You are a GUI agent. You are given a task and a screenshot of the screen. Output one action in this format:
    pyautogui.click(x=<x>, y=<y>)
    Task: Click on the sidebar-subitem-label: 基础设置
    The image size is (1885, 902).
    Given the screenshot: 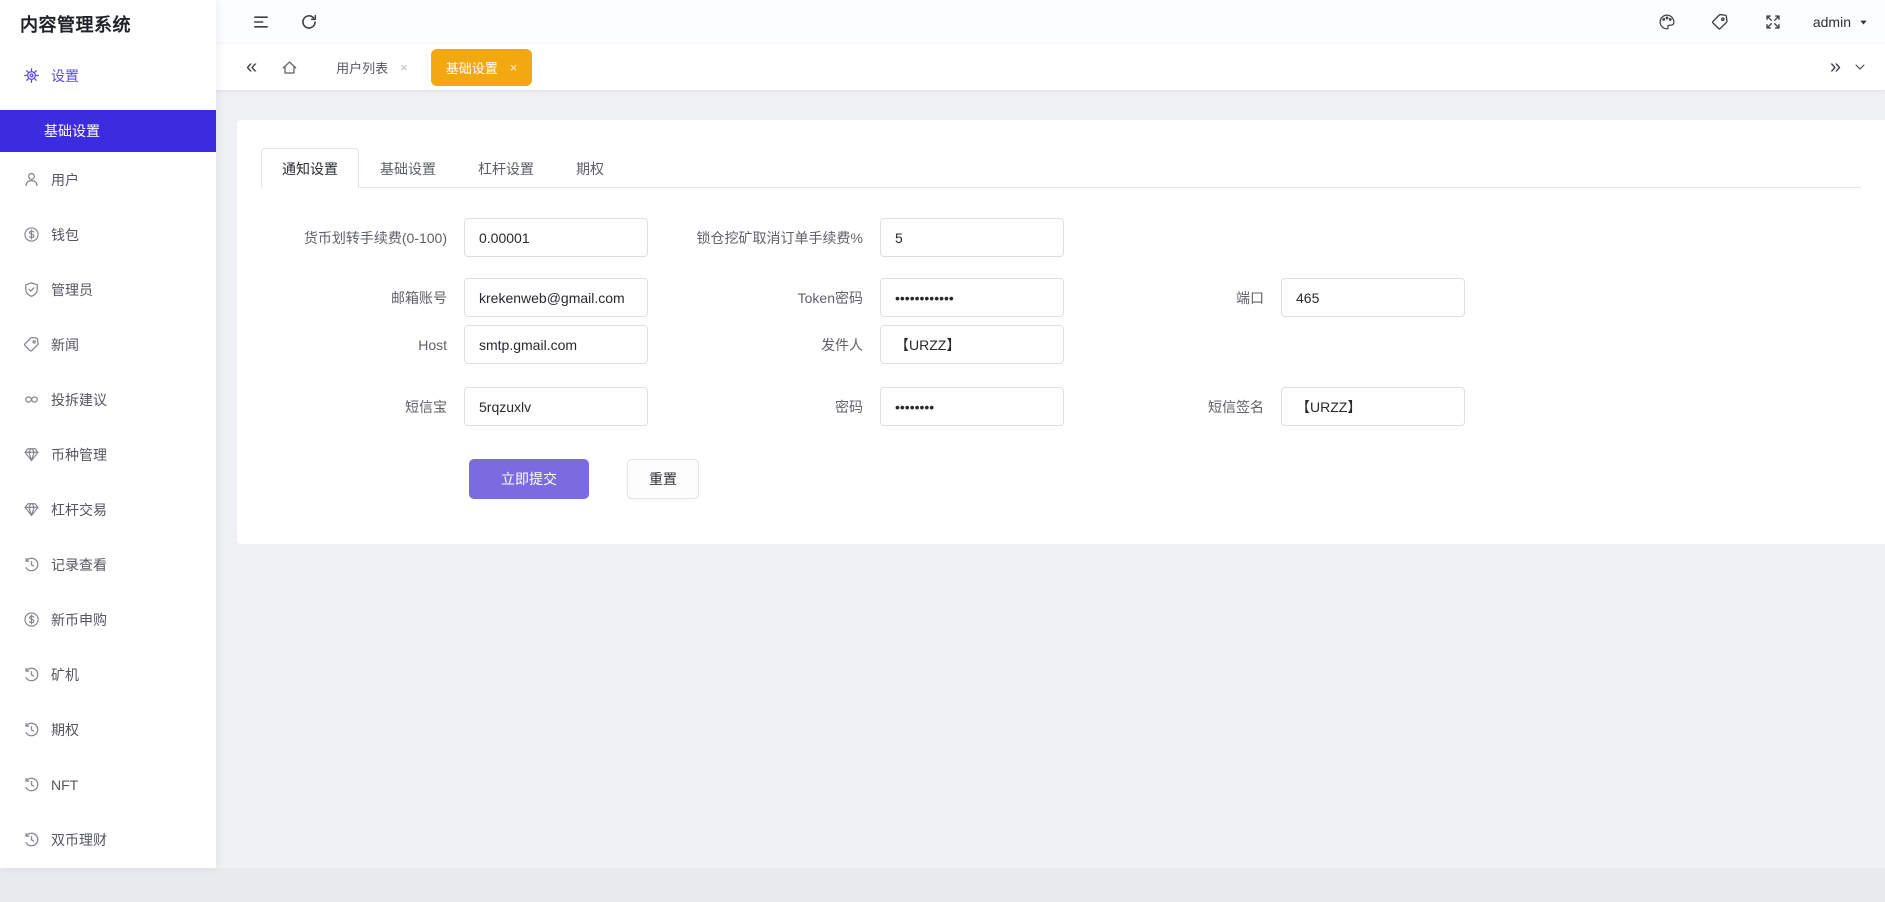 What is the action you would take?
    pyautogui.click(x=72, y=131)
    